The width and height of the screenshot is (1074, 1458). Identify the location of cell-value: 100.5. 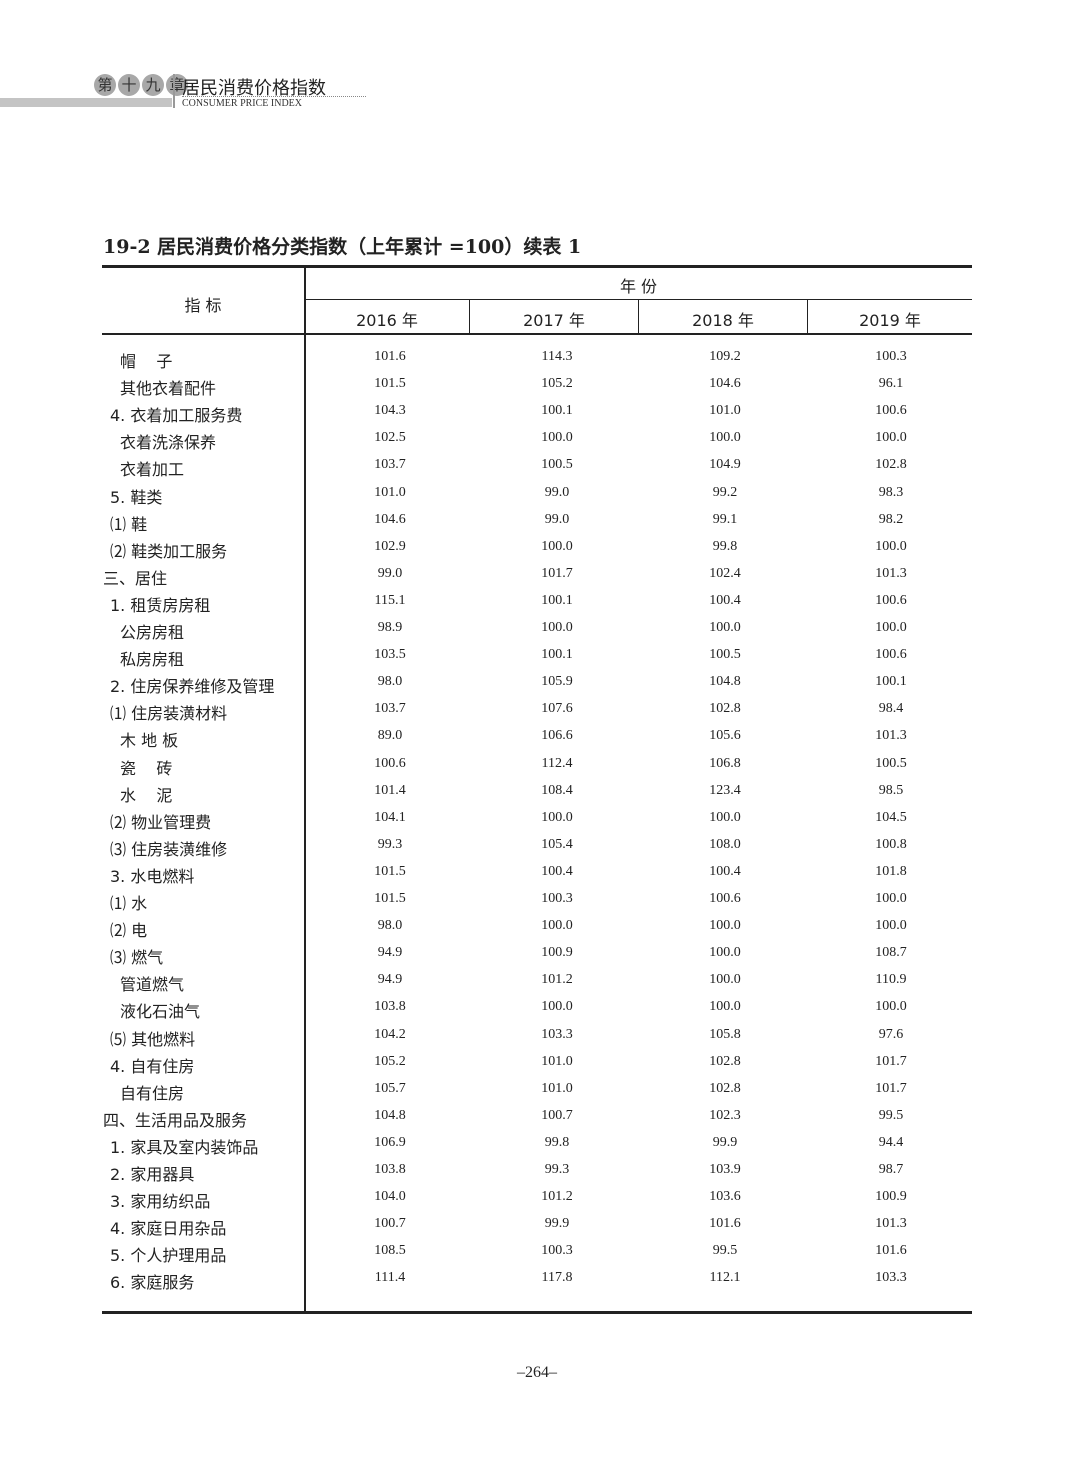
(725, 655).